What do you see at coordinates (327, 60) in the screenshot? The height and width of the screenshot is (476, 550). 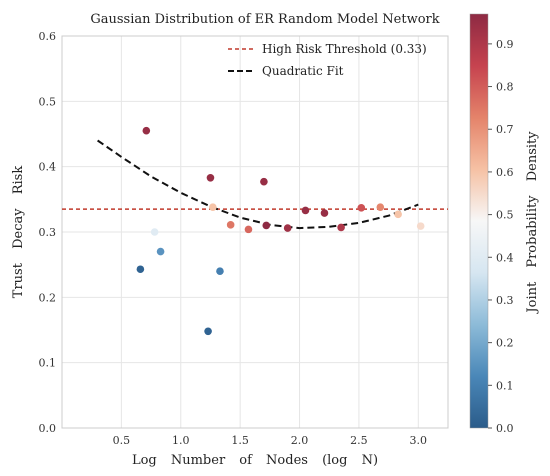 I see `legend: High Risk Threshold (0.33) Quadratic Fit` at bounding box center [327, 60].